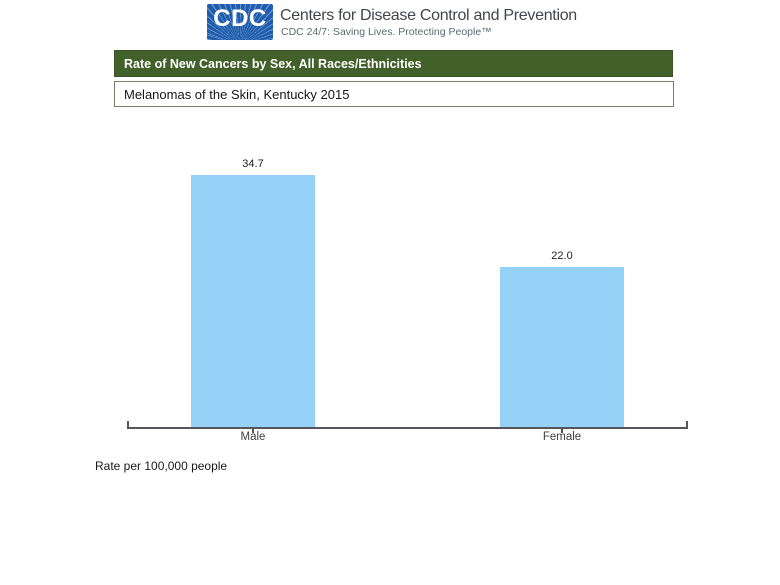 This screenshot has height=585, width=780. Describe the element at coordinates (562, 256) in the screenshot. I see `bar-value-label-female: 22.0` at that location.